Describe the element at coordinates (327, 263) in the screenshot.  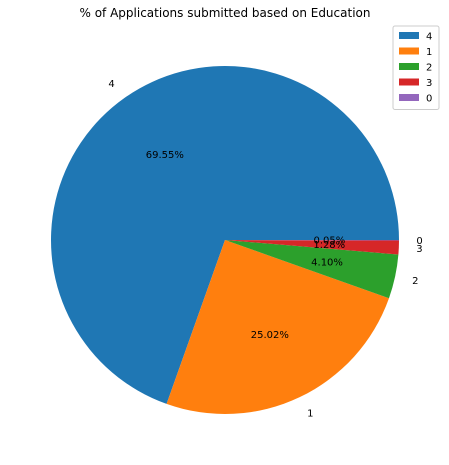
I see `percent-label-2: 4.10%` at that location.